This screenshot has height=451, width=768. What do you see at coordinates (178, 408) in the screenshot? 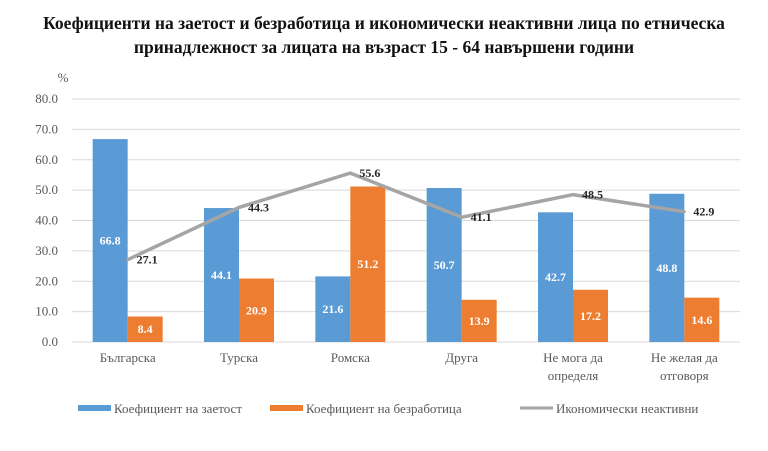
I see `legend-label: Коефициент на заетост` at bounding box center [178, 408].